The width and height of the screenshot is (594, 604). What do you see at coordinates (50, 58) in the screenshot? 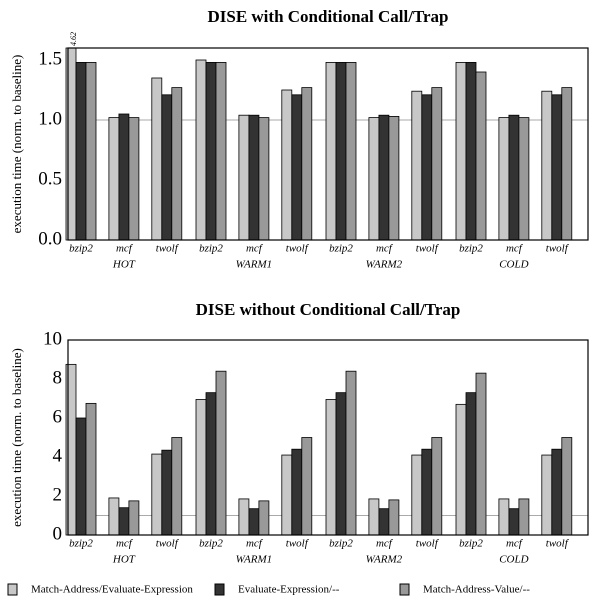
I see `y-tick-label: 1.5` at bounding box center [50, 58].